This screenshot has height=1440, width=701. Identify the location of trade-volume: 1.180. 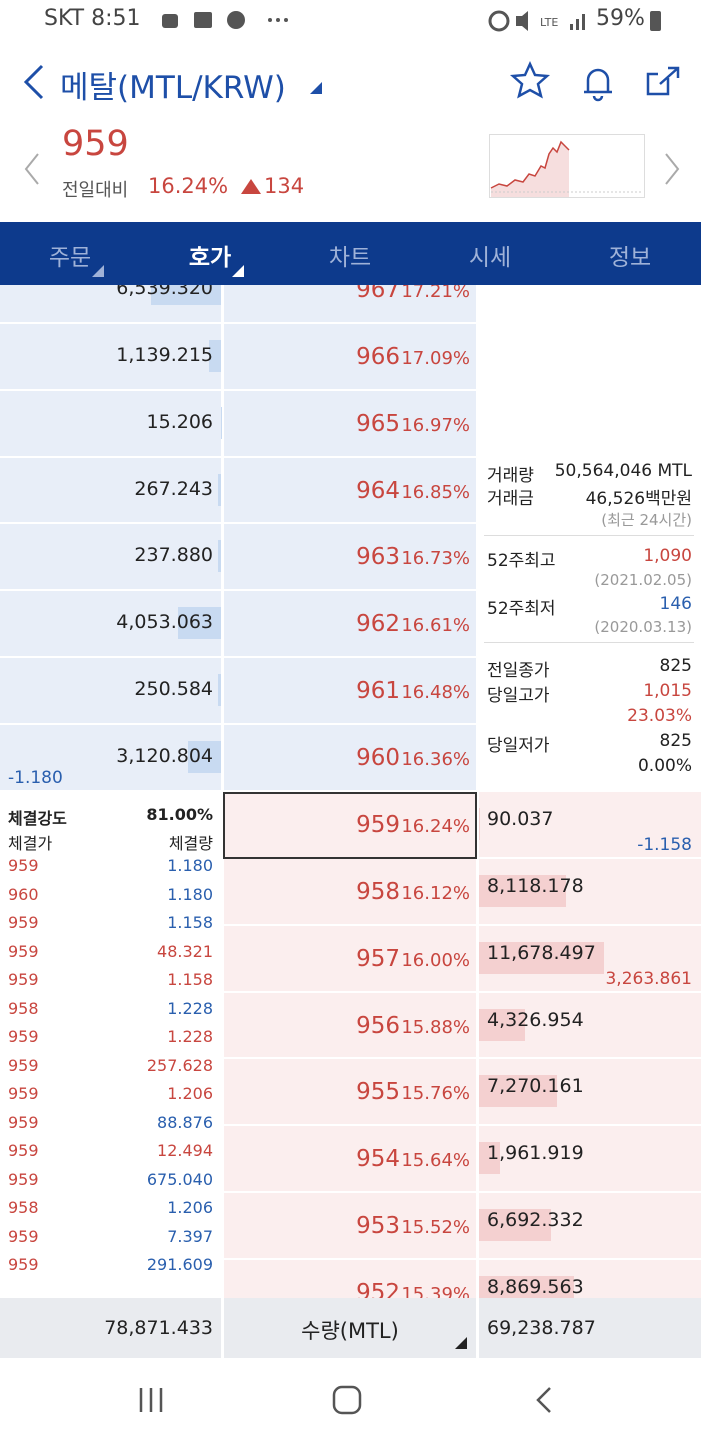
(190, 894).